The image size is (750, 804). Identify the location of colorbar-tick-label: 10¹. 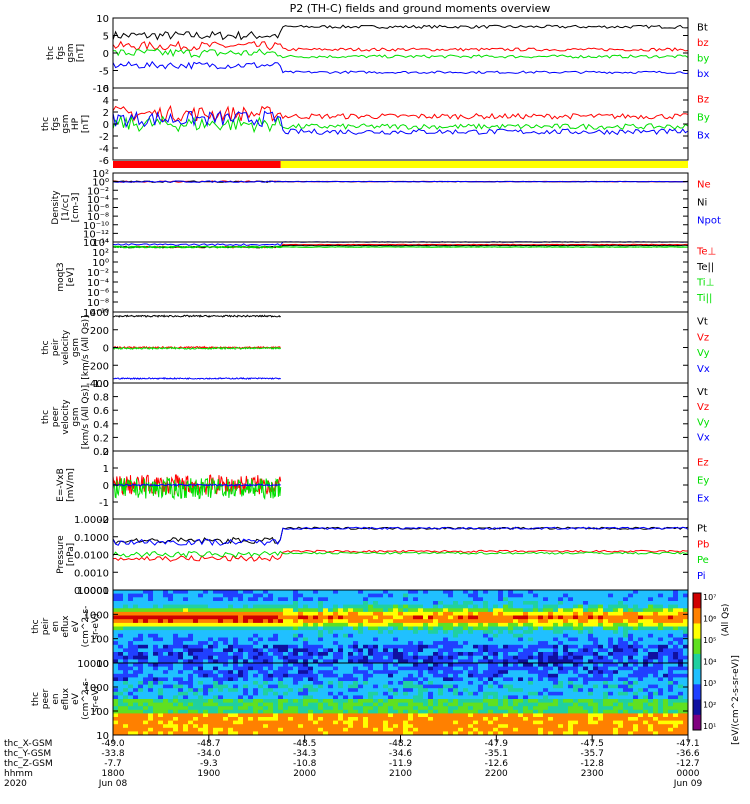
(709, 726).